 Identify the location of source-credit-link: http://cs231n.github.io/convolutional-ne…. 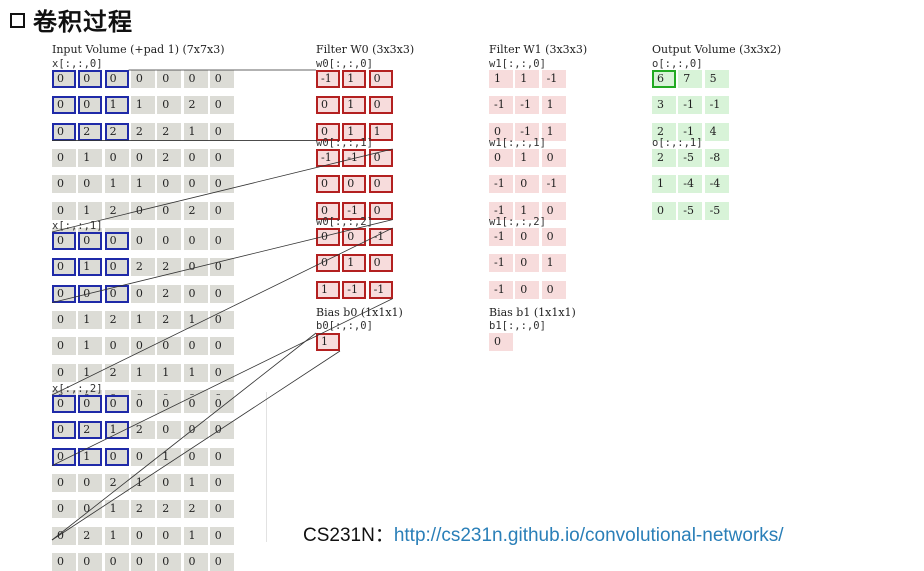
(588, 535).